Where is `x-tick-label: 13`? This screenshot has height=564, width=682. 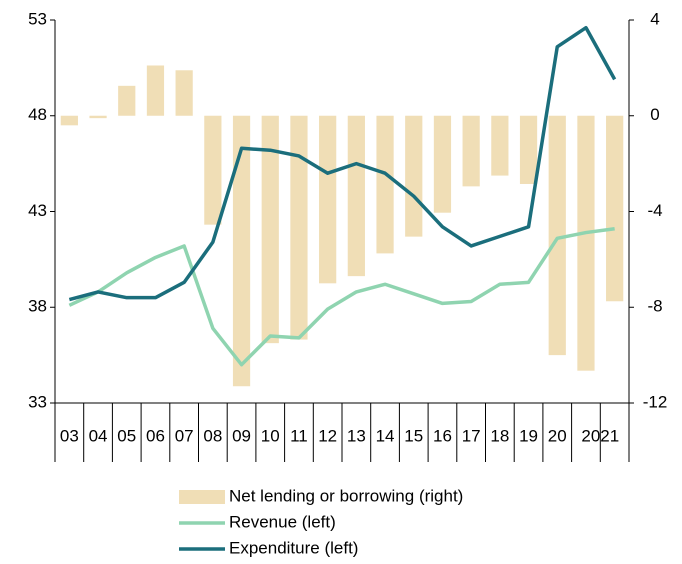 x-tick-label: 13 is located at coordinates (356, 435).